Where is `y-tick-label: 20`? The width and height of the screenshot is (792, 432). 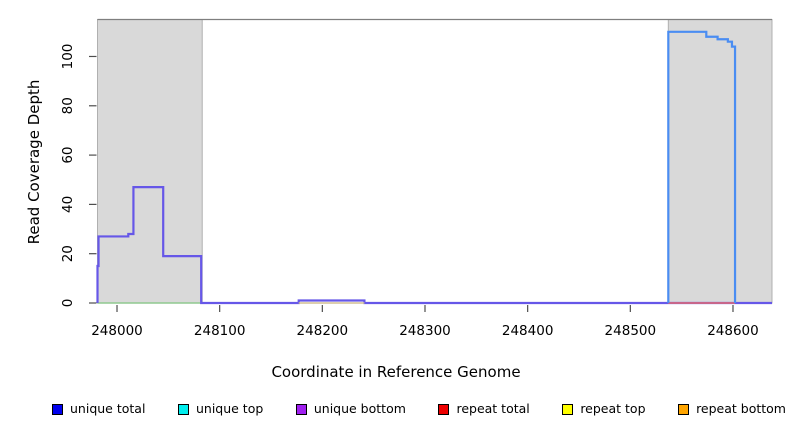
y-tick-label: 20 is located at coordinates (68, 253).